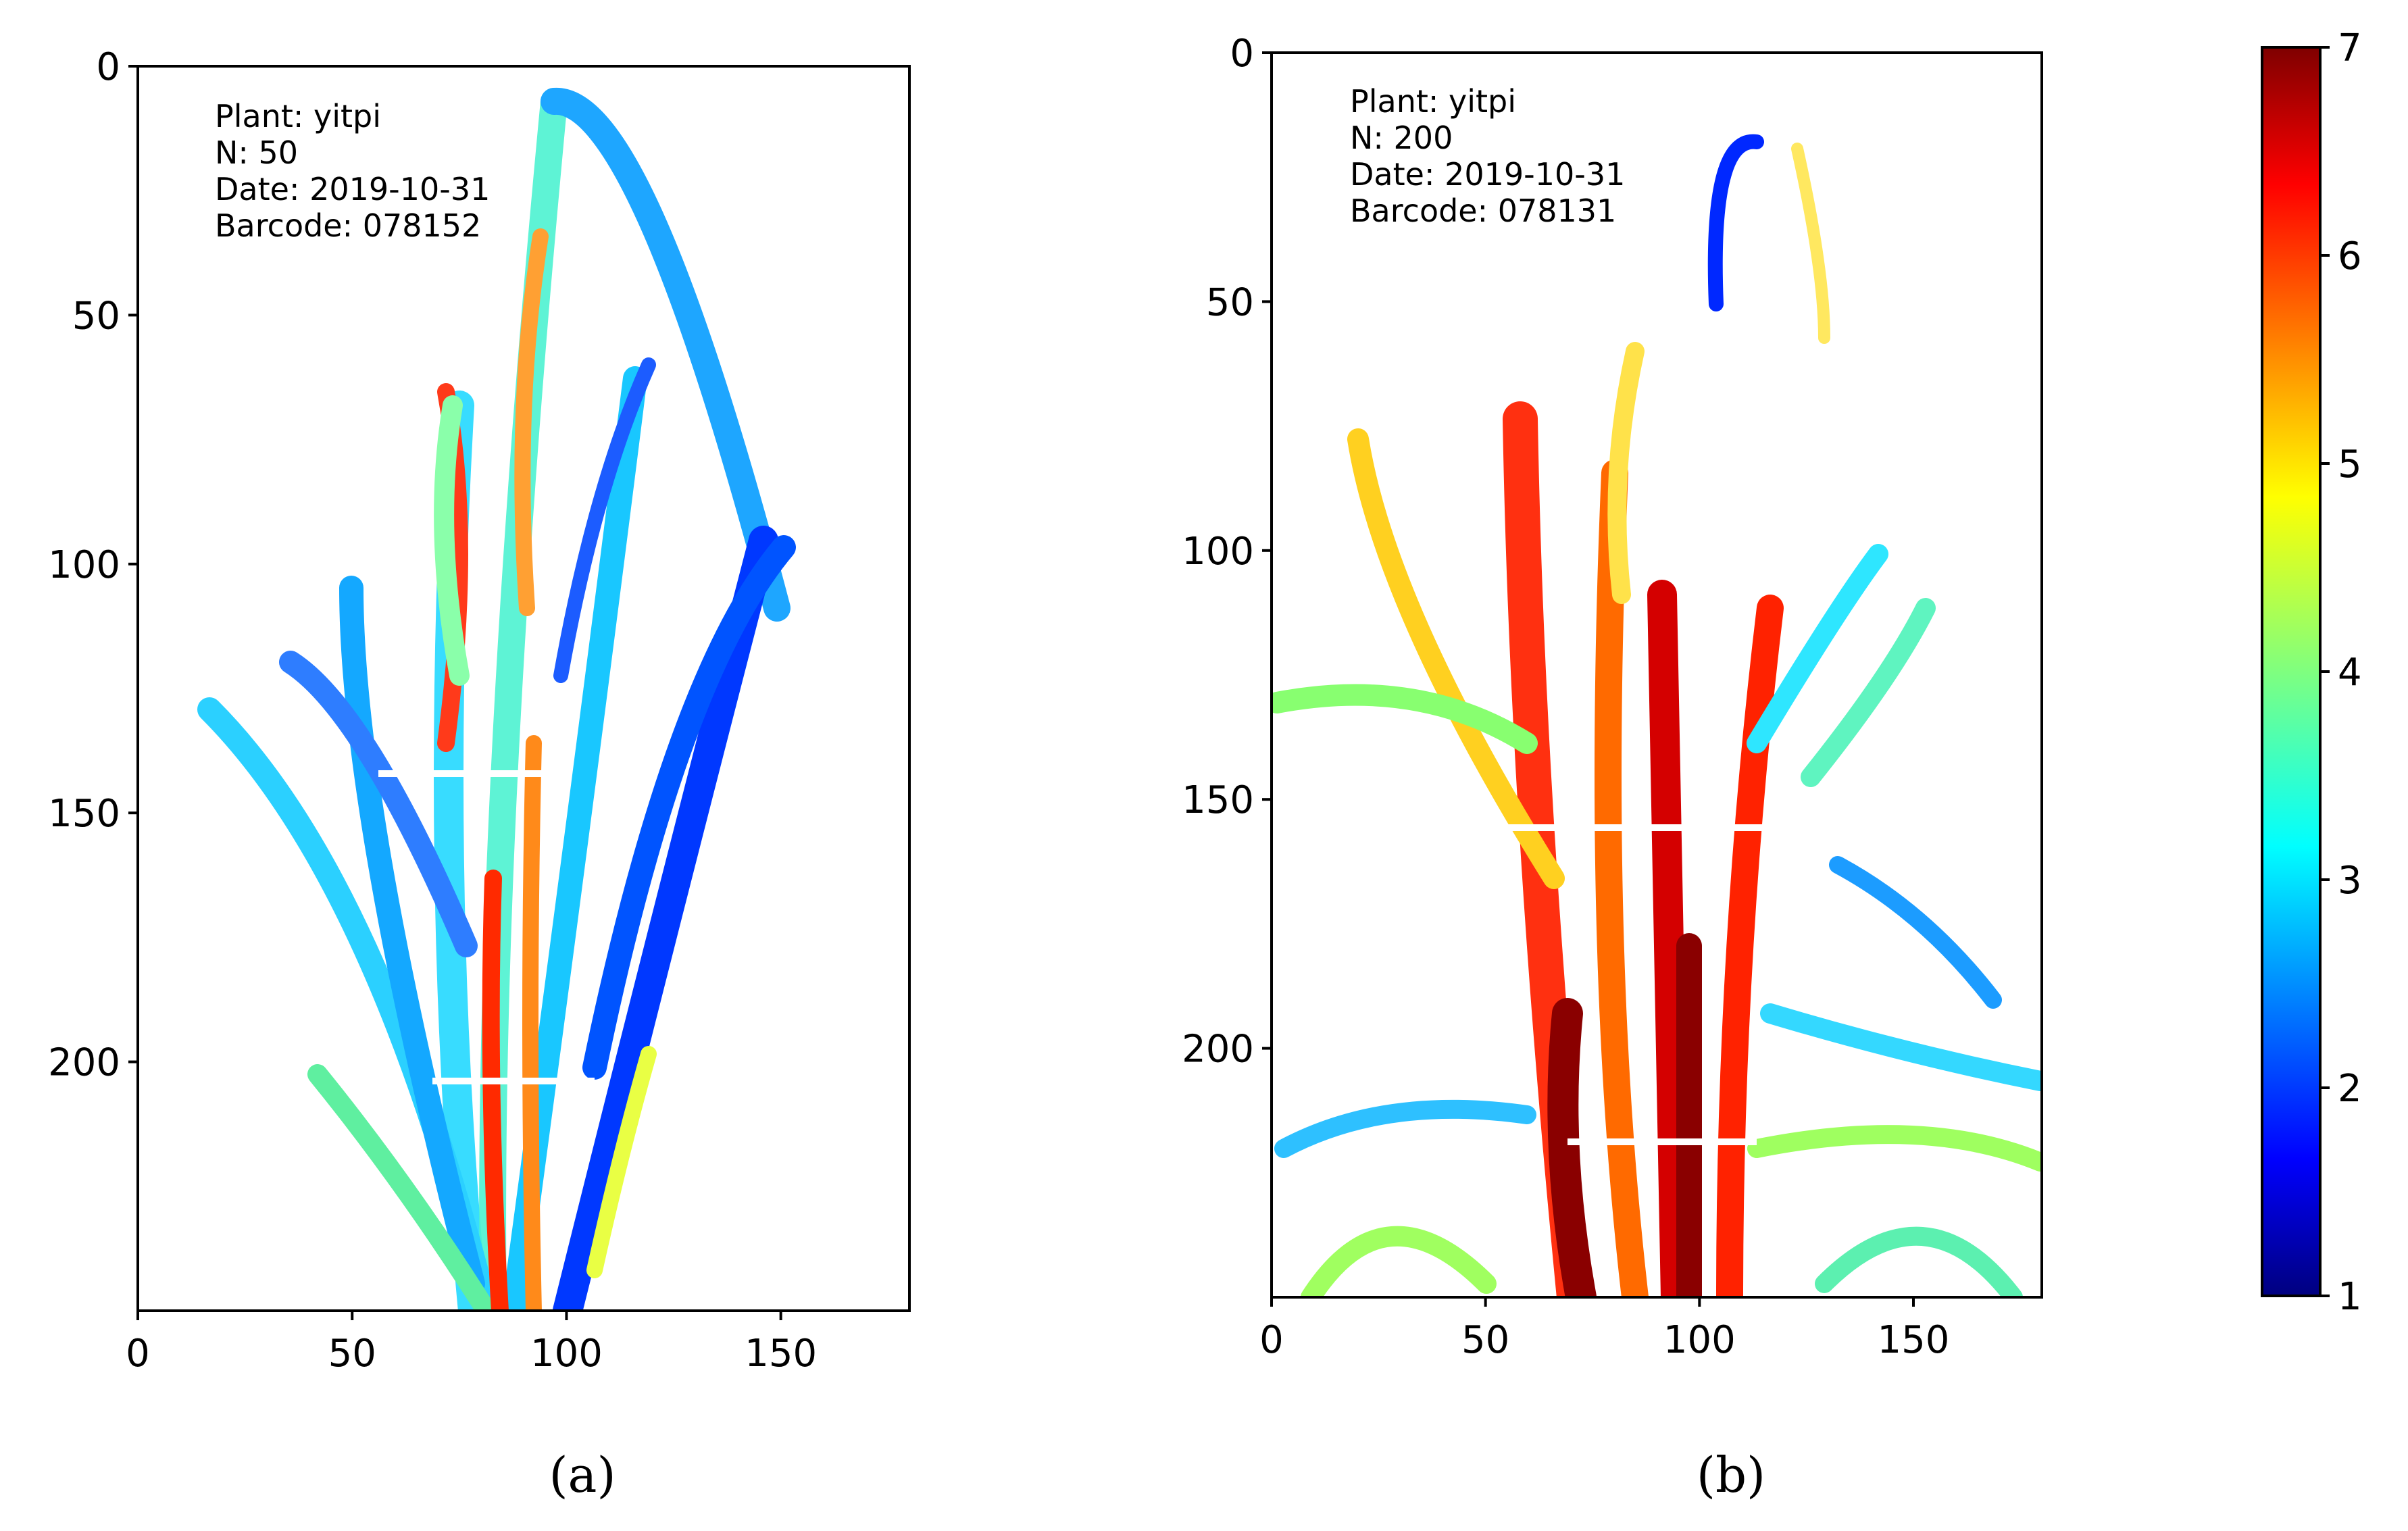  Describe the element at coordinates (2350, 465) in the screenshot. I see `colorbar-tick-label: 5` at that location.